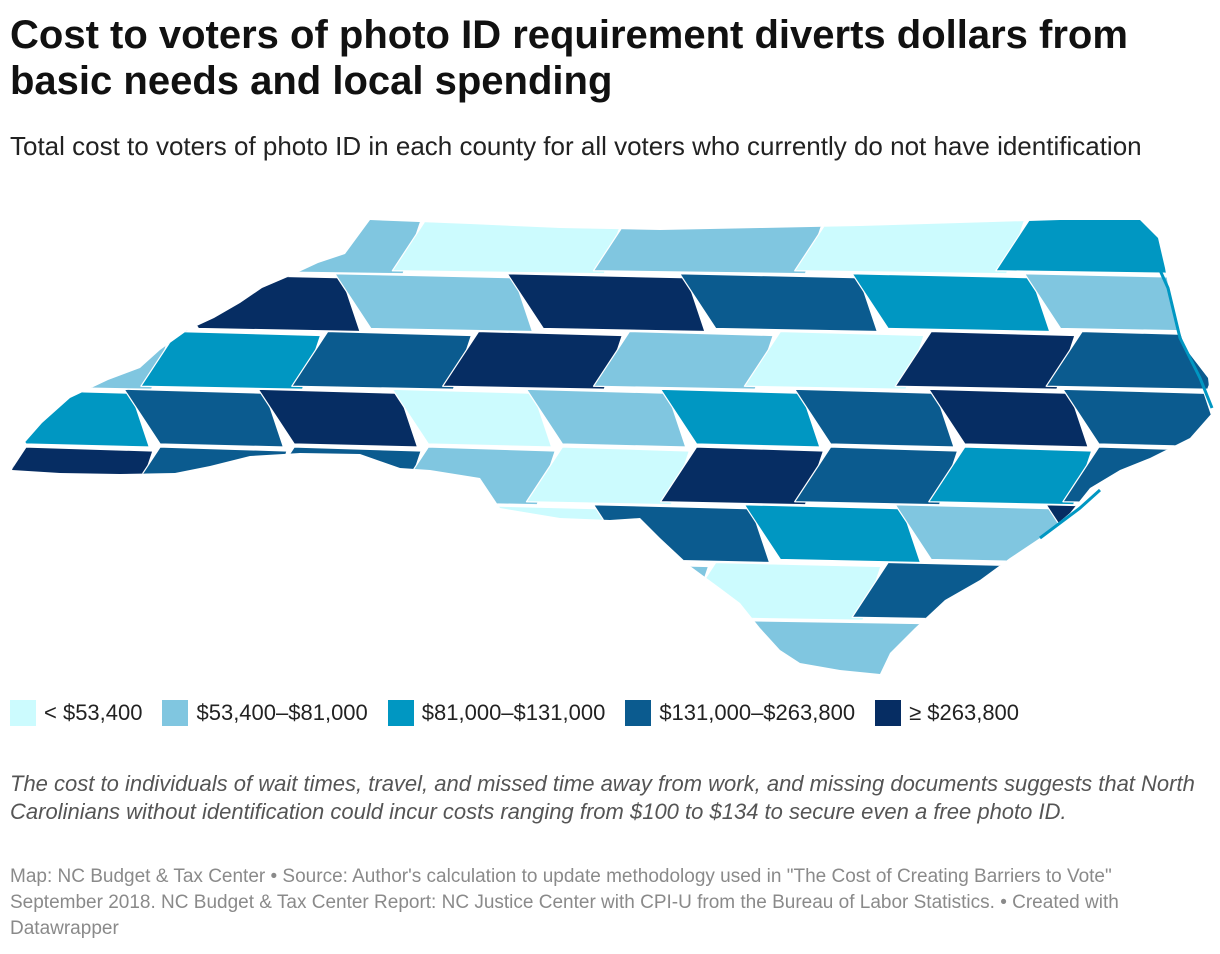  Describe the element at coordinates (282, 712) in the screenshot. I see `legend-label-tier-2: $53,400–$81,000` at that location.